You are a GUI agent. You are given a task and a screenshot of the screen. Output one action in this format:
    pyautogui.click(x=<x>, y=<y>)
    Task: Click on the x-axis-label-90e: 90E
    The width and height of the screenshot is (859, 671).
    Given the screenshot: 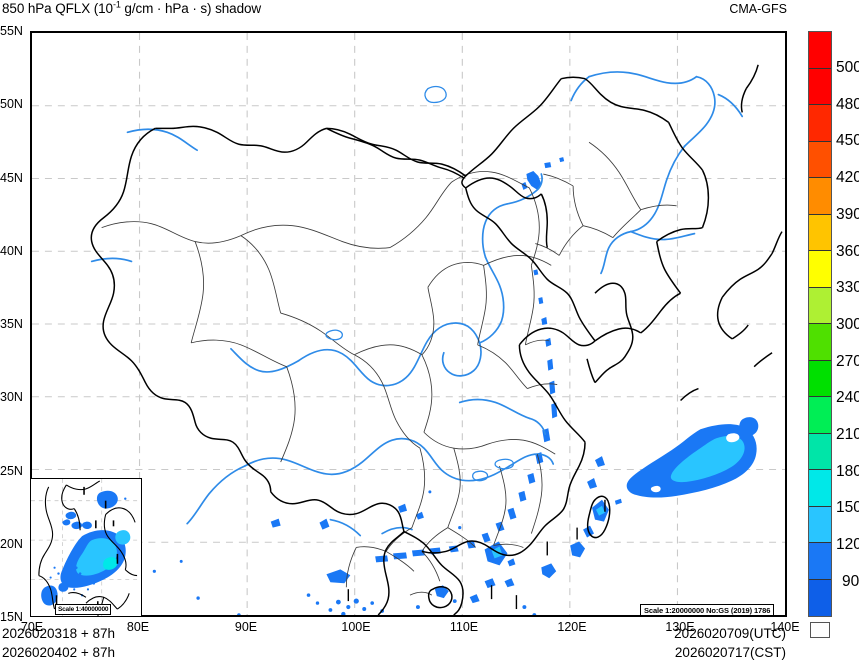 What is the action you would take?
    pyautogui.click(x=246, y=627)
    